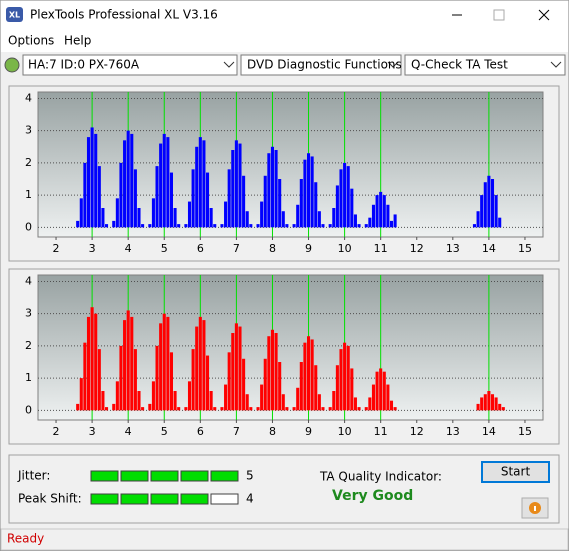 The image size is (569, 551). Describe the element at coordinates (489, 431) in the screenshot. I see `x-tick-label: 14` at that location.